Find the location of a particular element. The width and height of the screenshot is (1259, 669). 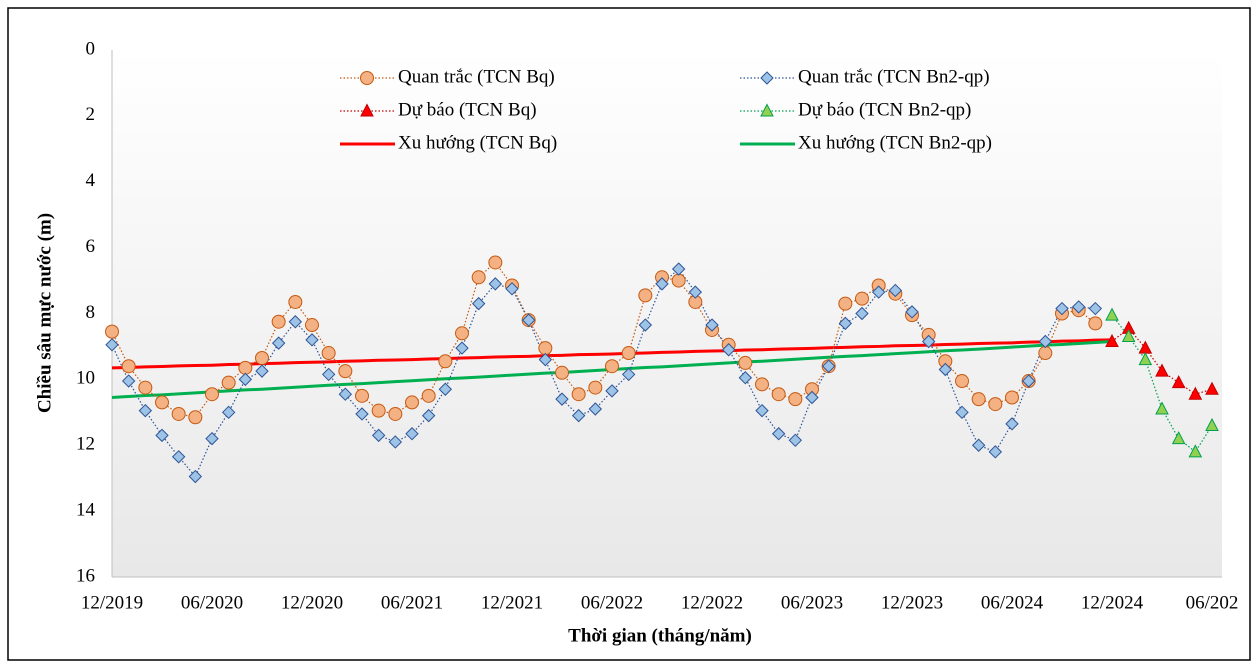

x-tick-label: 12/2019 is located at coordinates (112, 602).